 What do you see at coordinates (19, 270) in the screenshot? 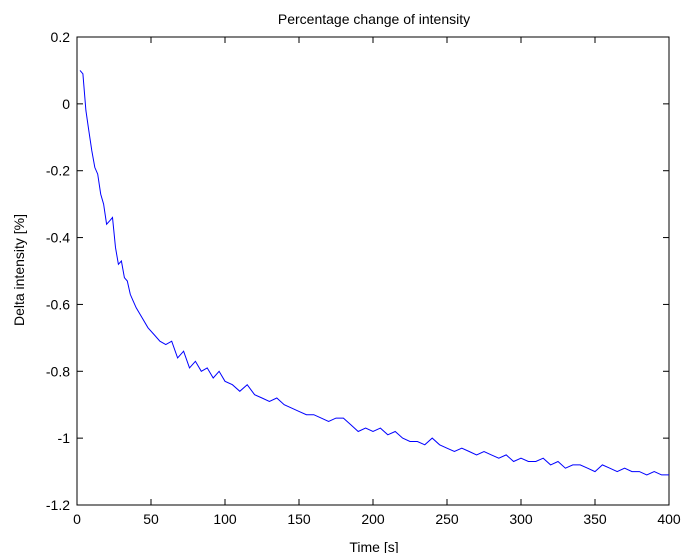
I see `y-axis-label: Delta intensity [%]` at bounding box center [19, 270].